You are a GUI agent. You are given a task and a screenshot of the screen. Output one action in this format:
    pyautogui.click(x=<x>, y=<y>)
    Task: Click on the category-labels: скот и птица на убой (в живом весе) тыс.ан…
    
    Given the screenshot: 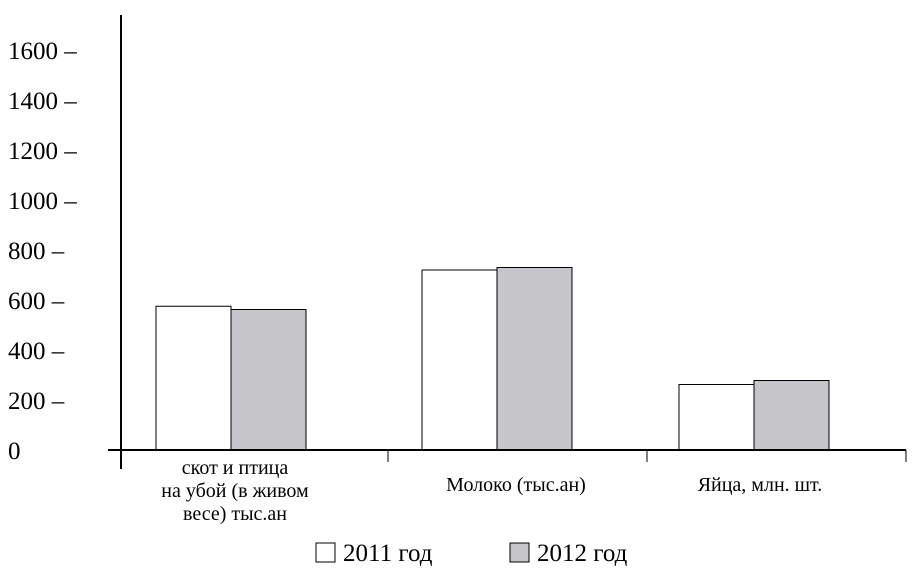 What is the action you would take?
    pyautogui.click(x=491, y=491)
    